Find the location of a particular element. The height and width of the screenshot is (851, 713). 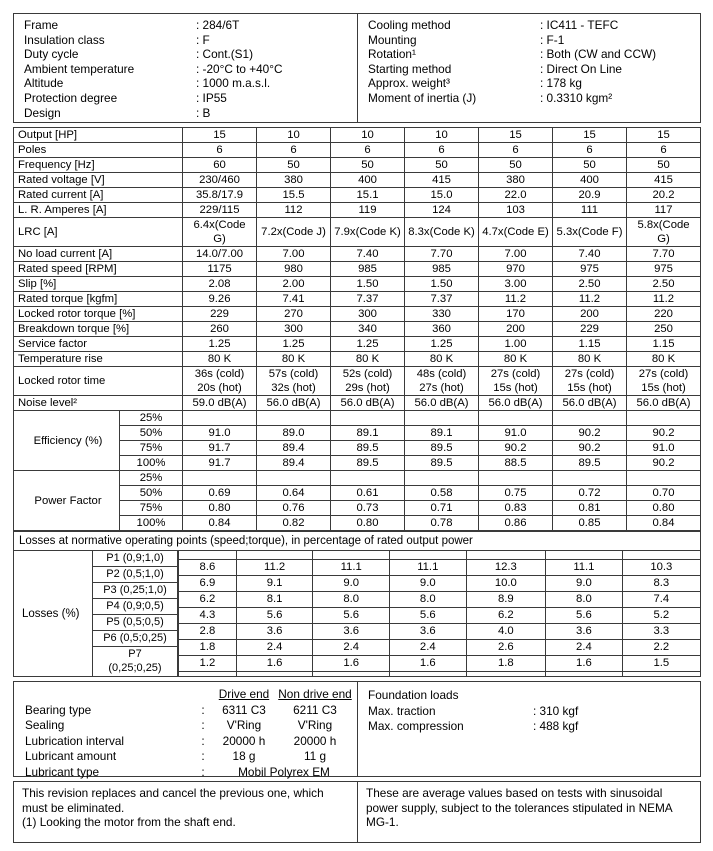

lubricant-type-value: Mobil Polyrex EM is located at coordinates (284, 771).